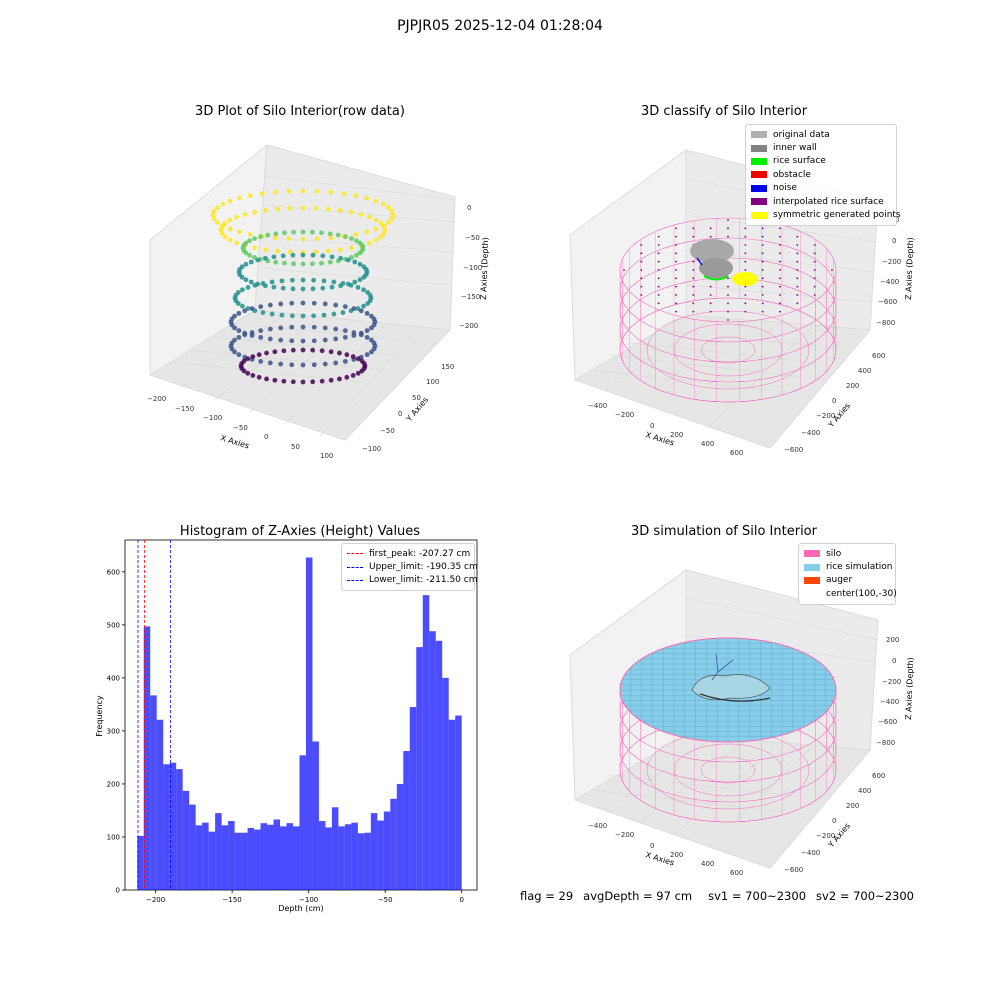 This screenshot has height=1000, width=1000. What do you see at coordinates (113, 572) in the screenshot?
I see `histogram-y-tick-label: 600` at bounding box center [113, 572].